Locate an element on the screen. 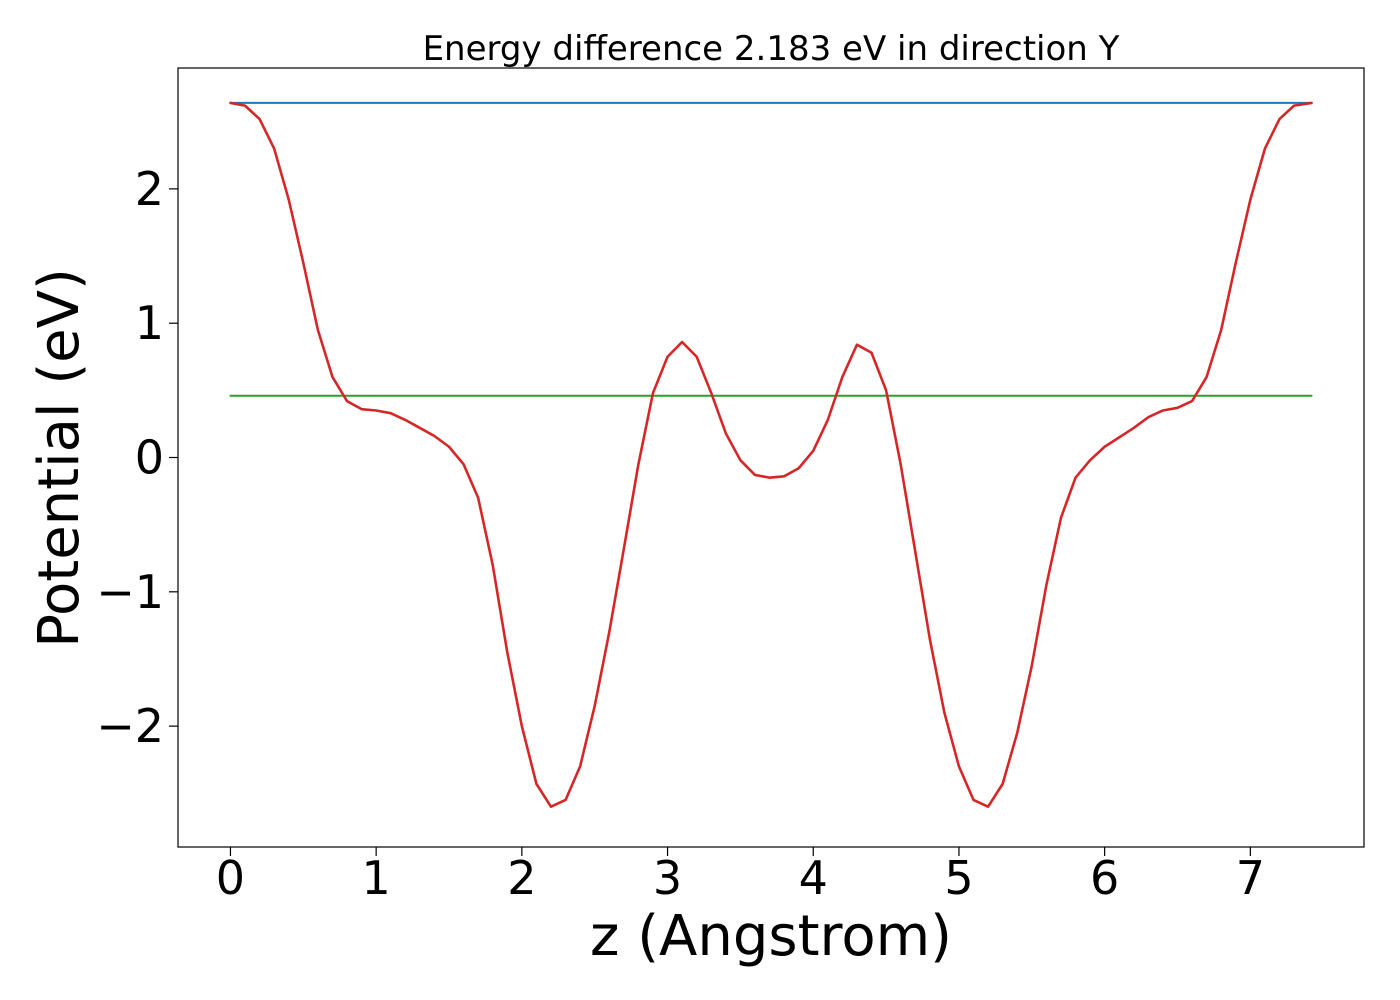 The width and height of the screenshot is (1400, 1000). x-axis-label: z (Angstrom) is located at coordinates (771, 936).